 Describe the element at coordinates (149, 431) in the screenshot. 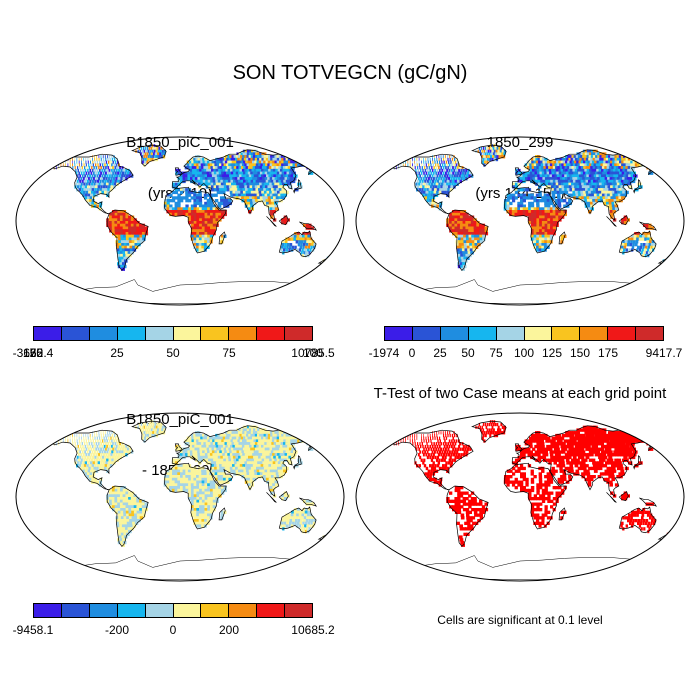

I see `coastline-greenland` at that location.